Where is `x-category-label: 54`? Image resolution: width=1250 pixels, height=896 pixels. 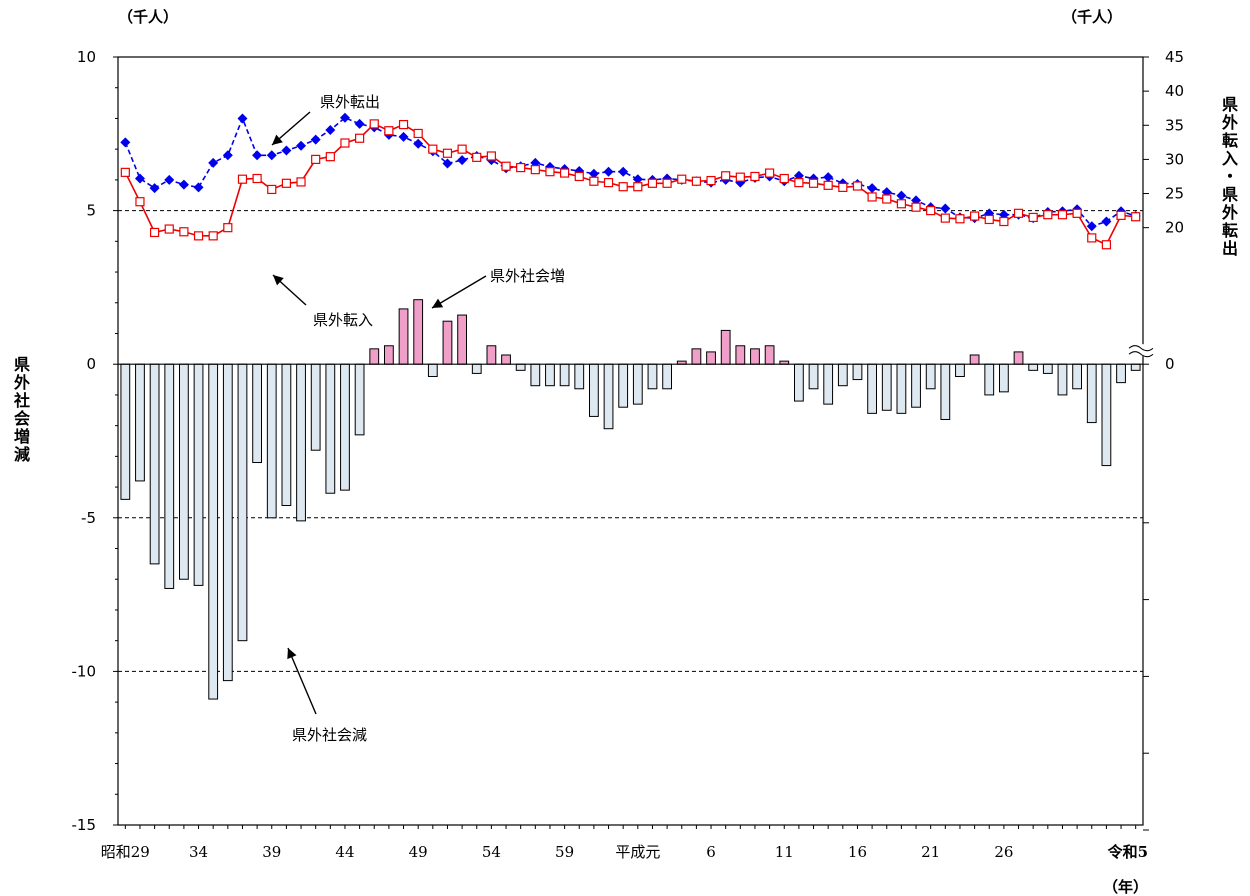
x-category-label: 54 is located at coordinates (491, 852).